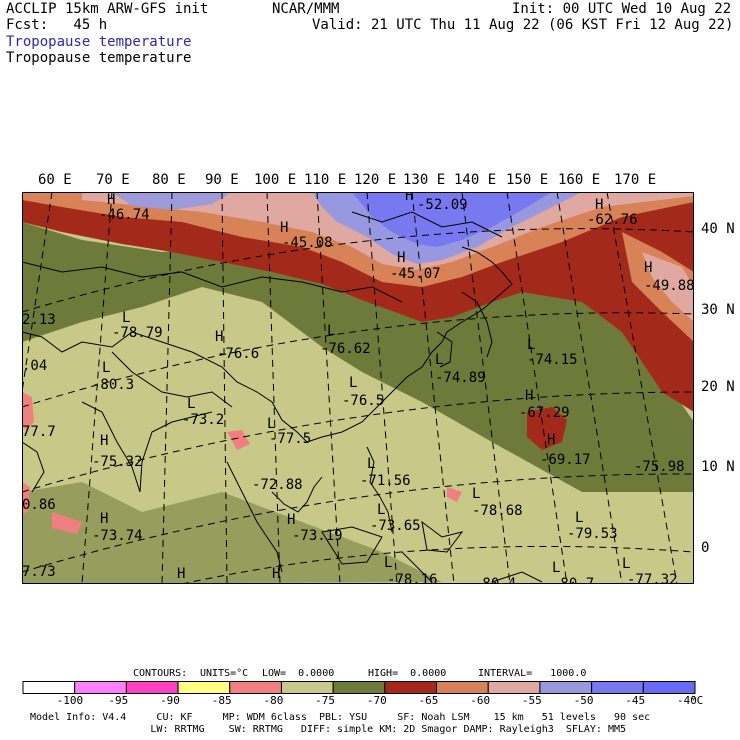  What do you see at coordinates (460, 378) in the screenshot?
I see `extremum-value: -74.89` at bounding box center [460, 378].